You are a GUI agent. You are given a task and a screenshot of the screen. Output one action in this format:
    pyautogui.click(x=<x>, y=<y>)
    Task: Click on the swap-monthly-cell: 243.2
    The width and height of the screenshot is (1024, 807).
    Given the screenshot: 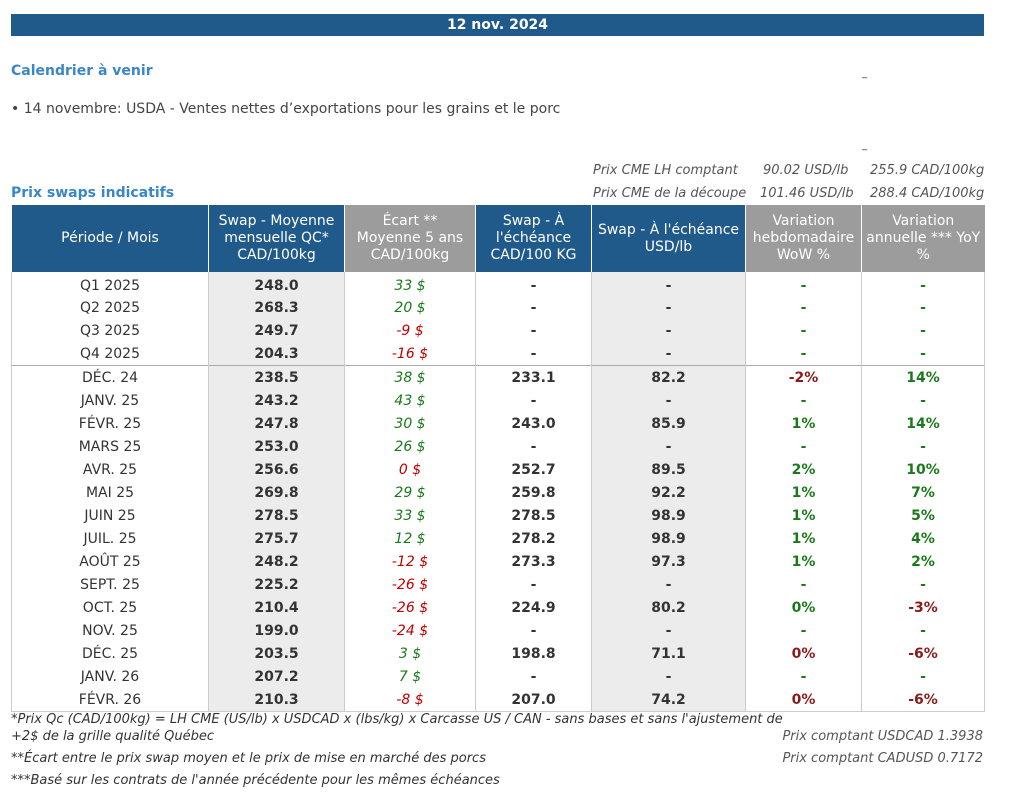 What is the action you would take?
    pyautogui.click(x=276, y=400)
    